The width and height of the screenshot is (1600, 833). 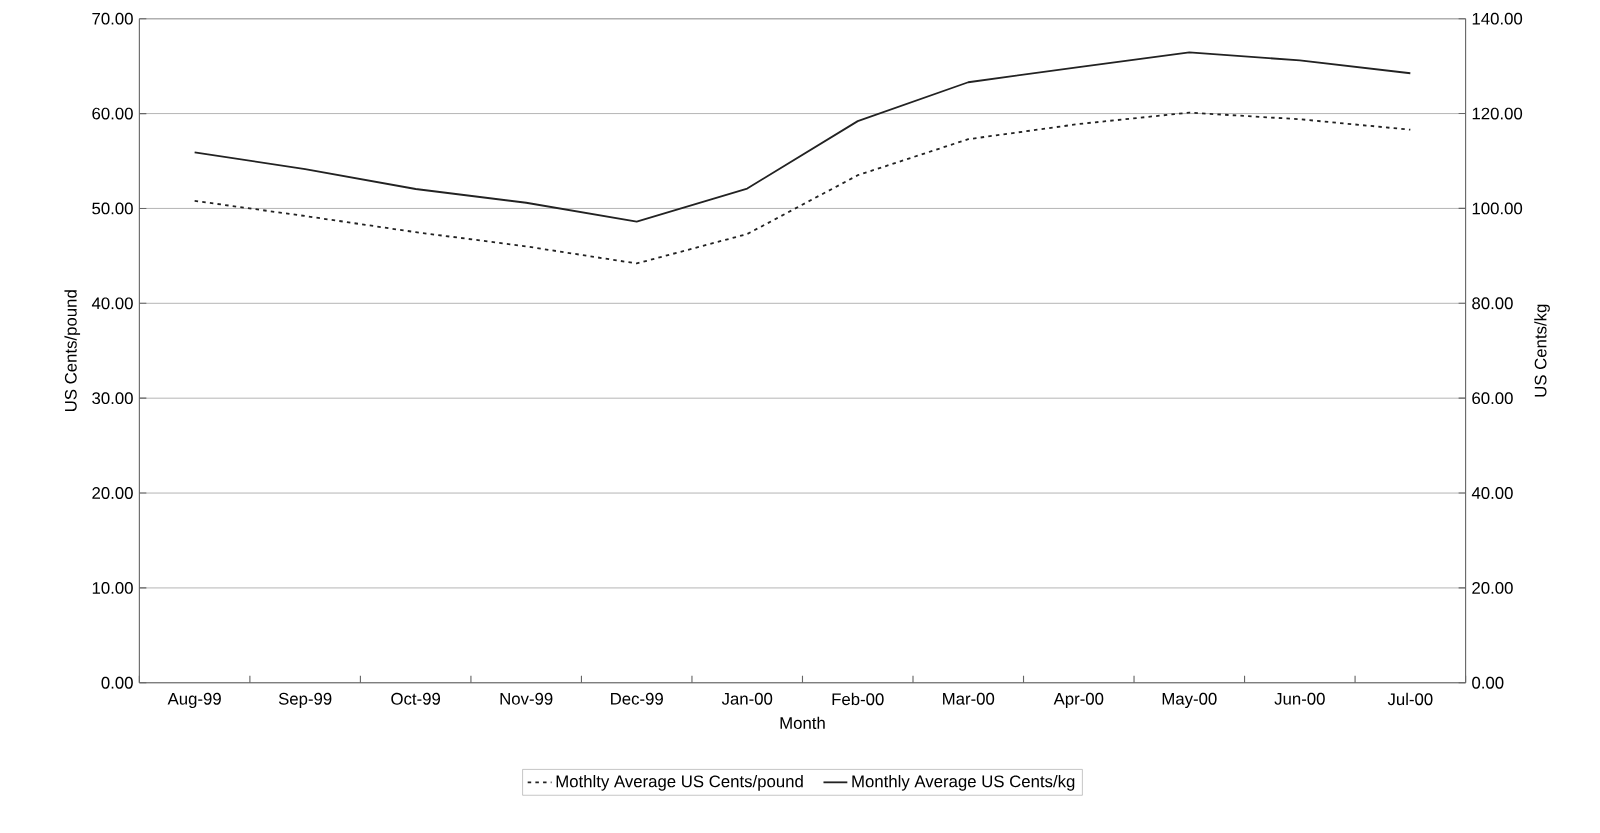 What do you see at coordinates (1492, 303) in the screenshot?
I see `y2-tick-label: 80.00` at bounding box center [1492, 303].